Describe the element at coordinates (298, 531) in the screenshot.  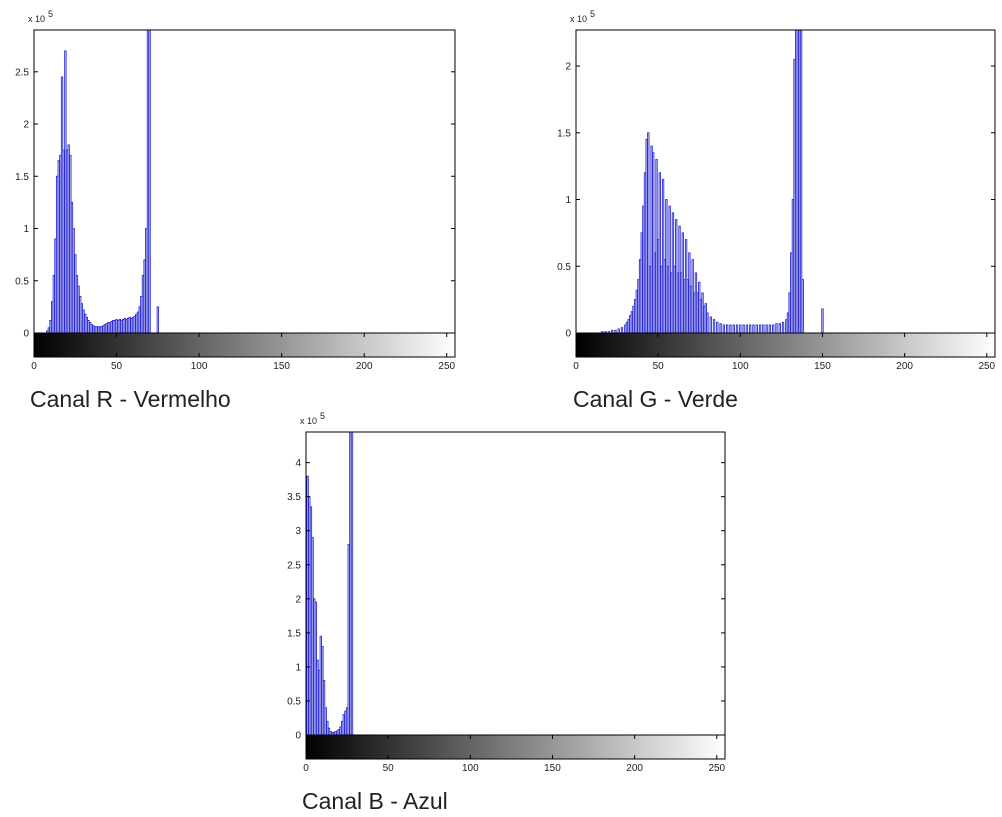
I see `y-tick-label: 3` at that location.